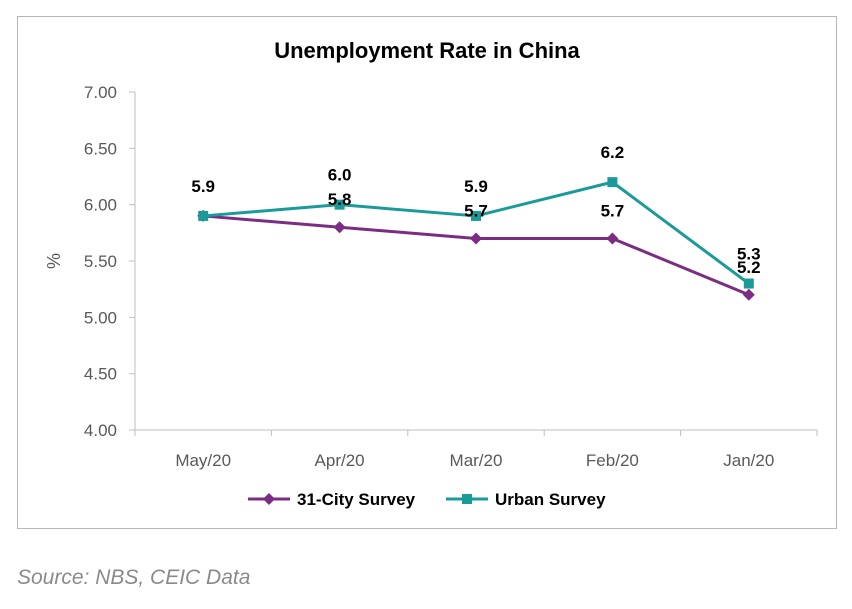 The image size is (852, 609). What do you see at coordinates (100, 261) in the screenshot?
I see `y-tick-label: 5.50` at bounding box center [100, 261].